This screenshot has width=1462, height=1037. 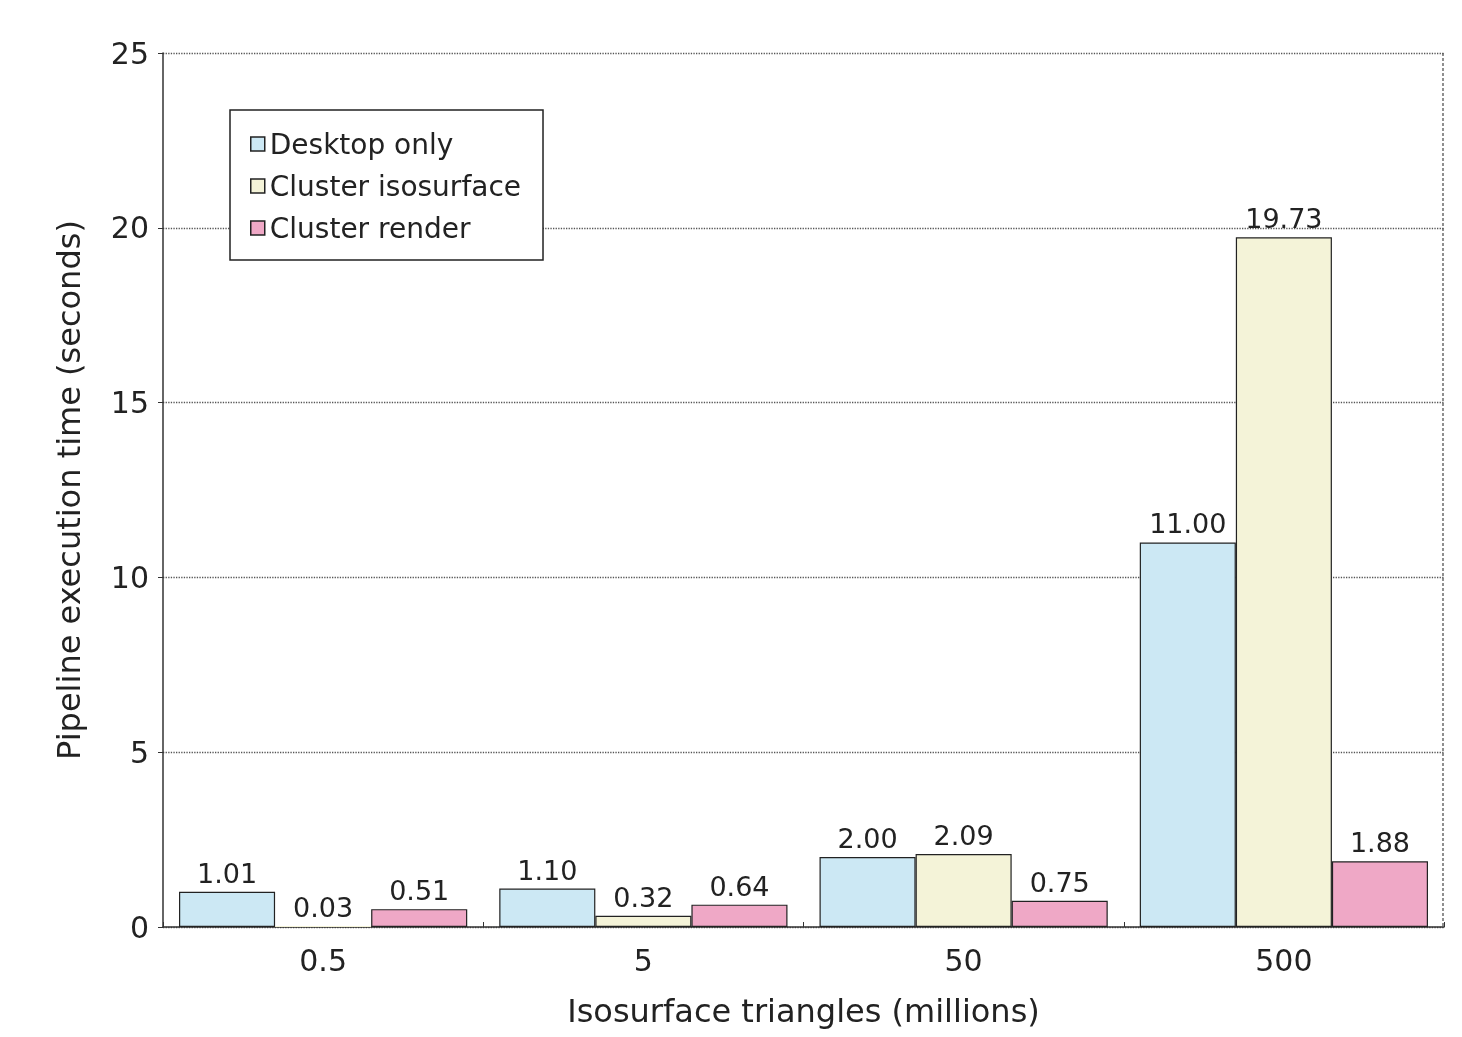 I want to click on data-label: 0.51, so click(x=419, y=891).